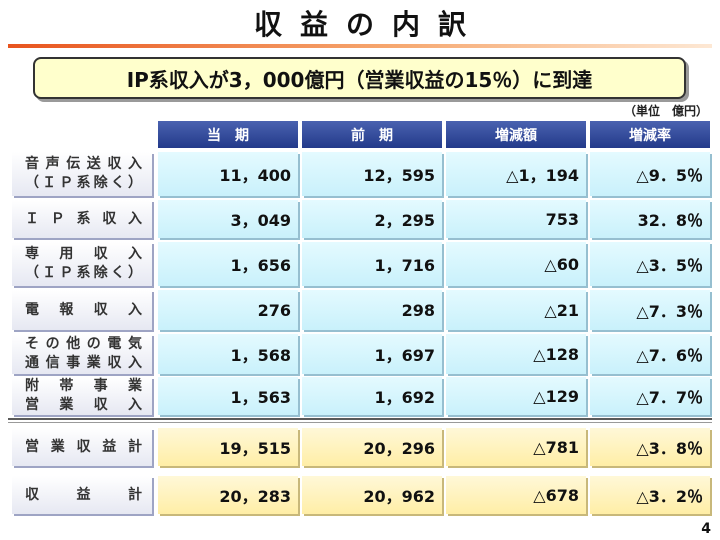  What do you see at coordinates (360, 420) in the screenshot?
I see `totals-divider` at bounding box center [360, 420].